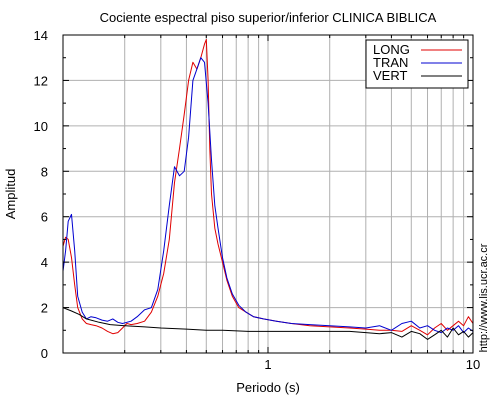 Image resolution: width=500 pixels, height=400 pixels. Describe the element at coordinates (390, 75) in the screenshot. I see `legend-label-vert: VERT` at that location.